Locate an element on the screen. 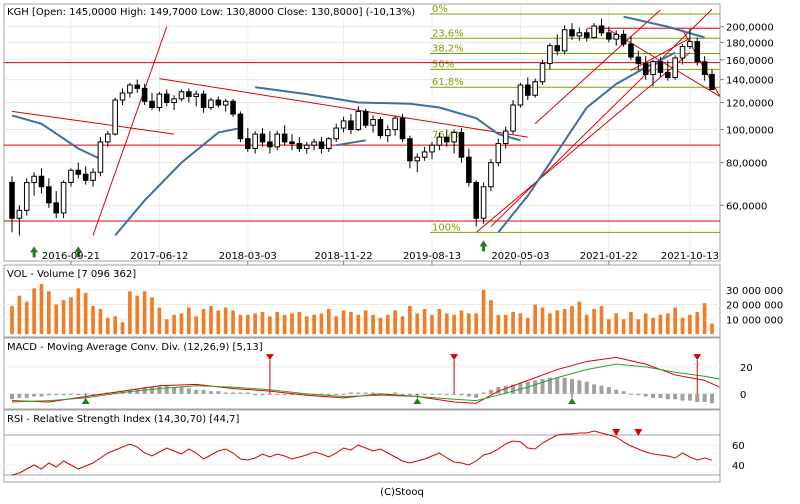 Image resolution: width=800 pixels, height=504 pixels. date-tick-label: 2019-08-13 is located at coordinates (432, 256).